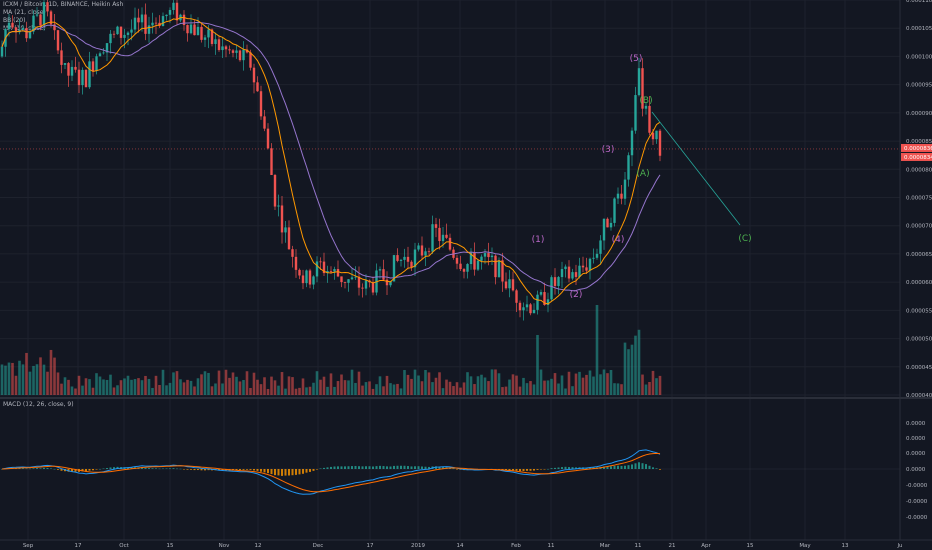 This screenshot has width=932, height=550. Describe the element at coordinates (608, 150) in the screenshot. I see `wave-label-w3: (3)` at that location.